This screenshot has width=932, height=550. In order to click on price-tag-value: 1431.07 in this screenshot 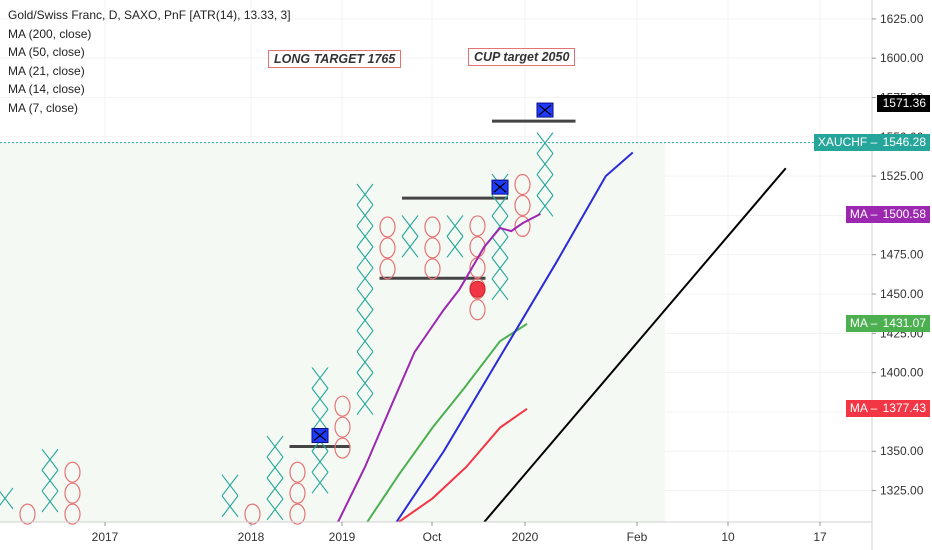, I will do `click(904, 323)`.